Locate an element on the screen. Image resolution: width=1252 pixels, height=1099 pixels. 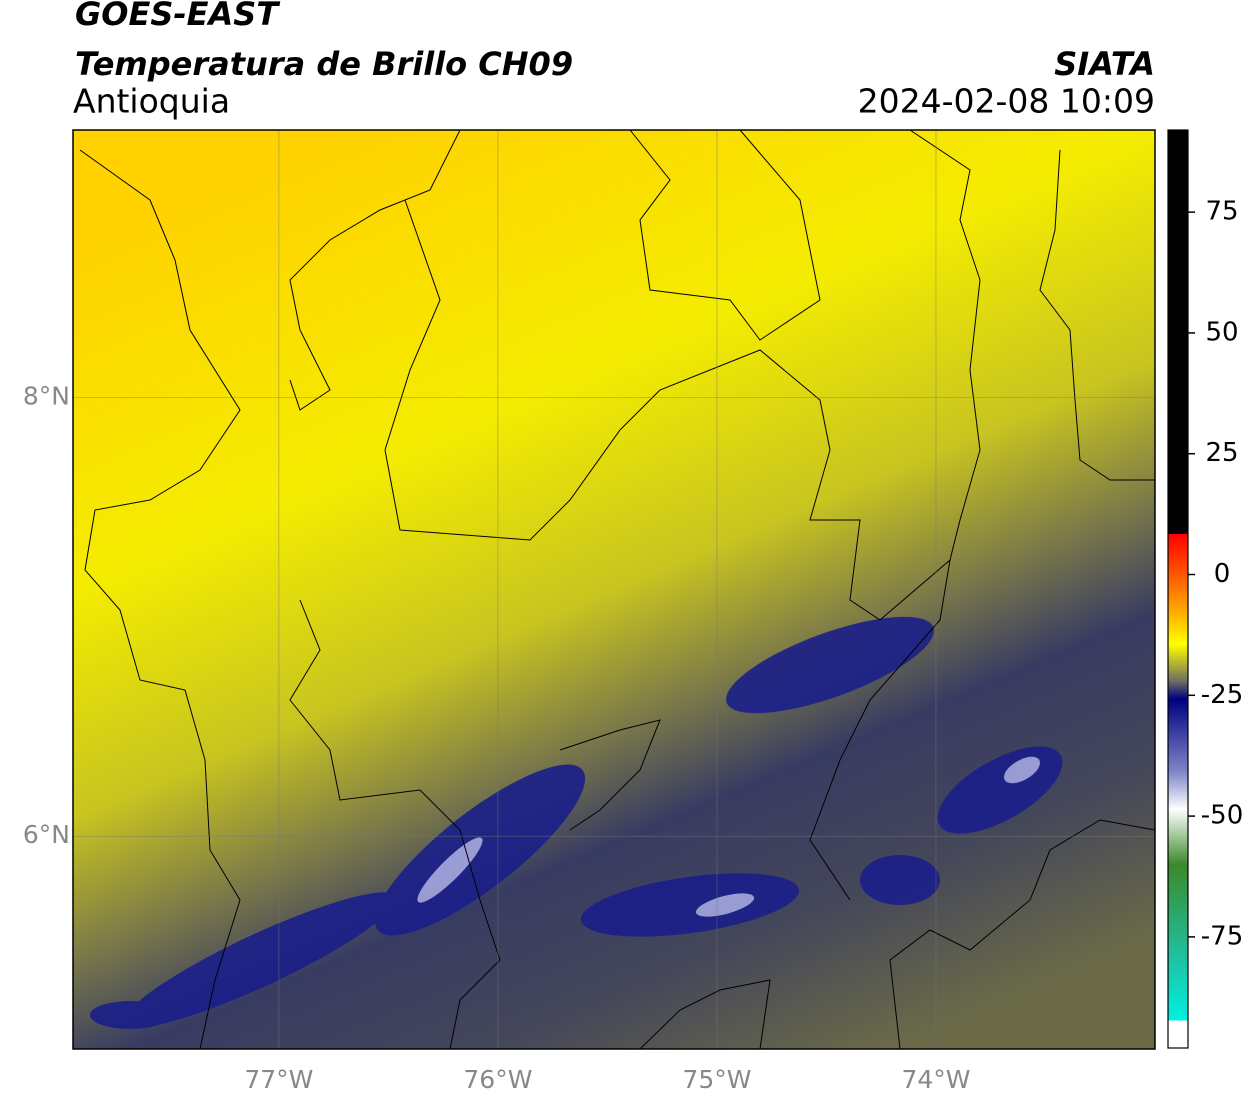
colorbar is located at coordinates (1178, 589).